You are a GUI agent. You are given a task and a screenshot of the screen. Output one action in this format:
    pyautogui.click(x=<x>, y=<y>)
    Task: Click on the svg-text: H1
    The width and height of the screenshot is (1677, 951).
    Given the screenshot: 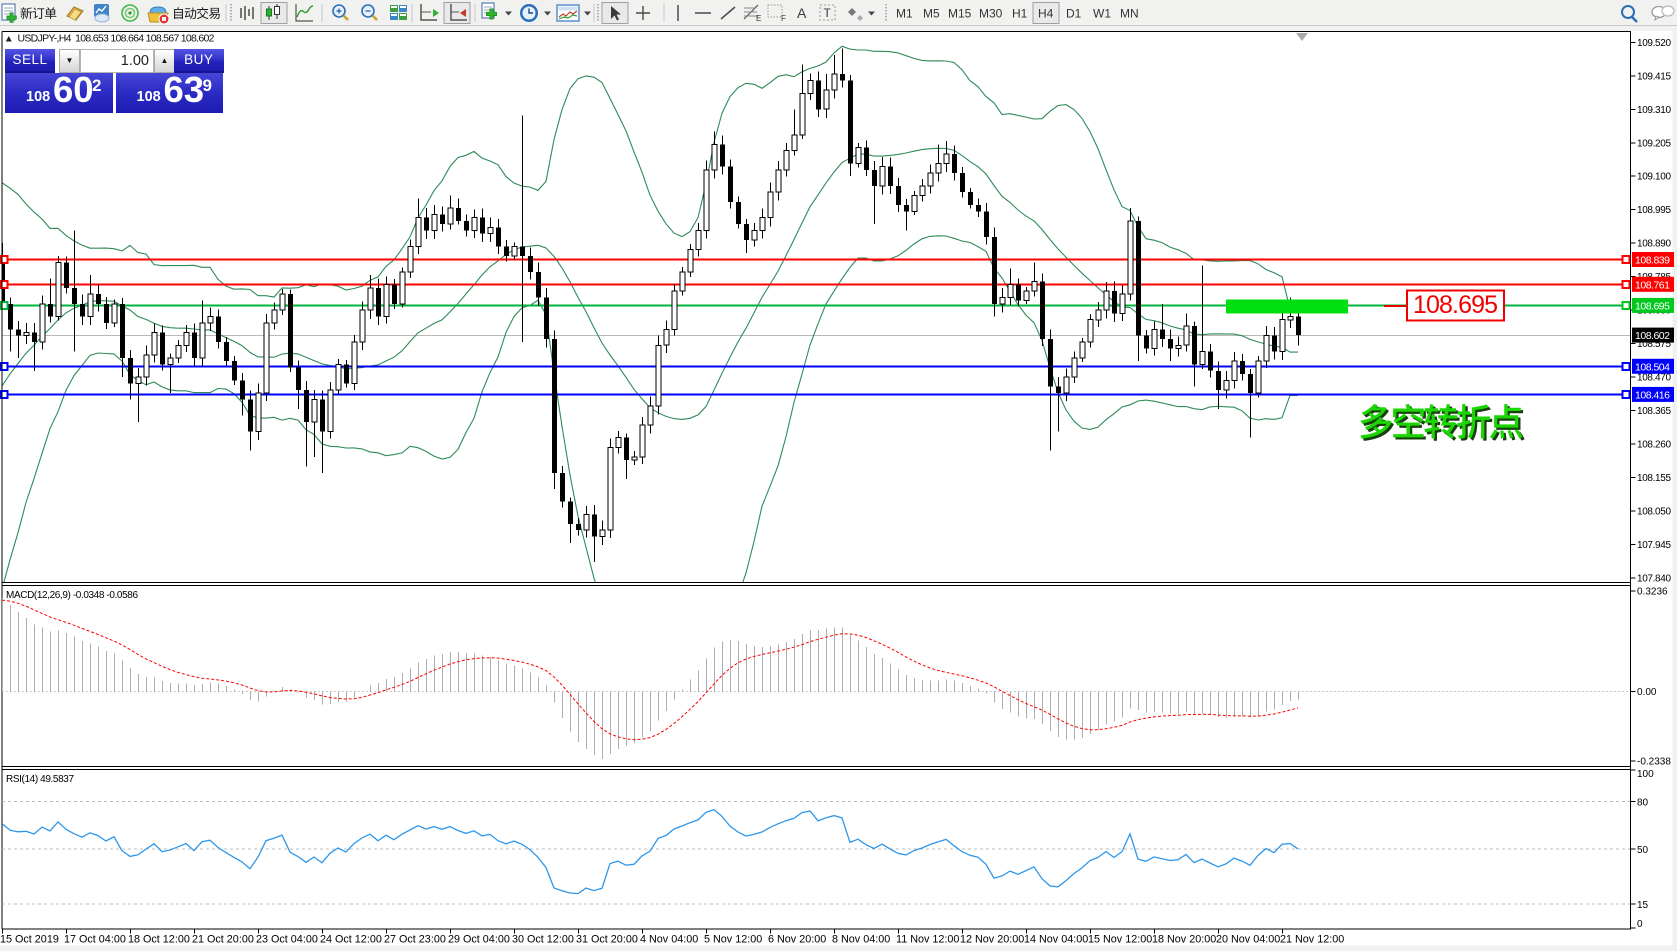 What is the action you would take?
    pyautogui.click(x=1020, y=14)
    